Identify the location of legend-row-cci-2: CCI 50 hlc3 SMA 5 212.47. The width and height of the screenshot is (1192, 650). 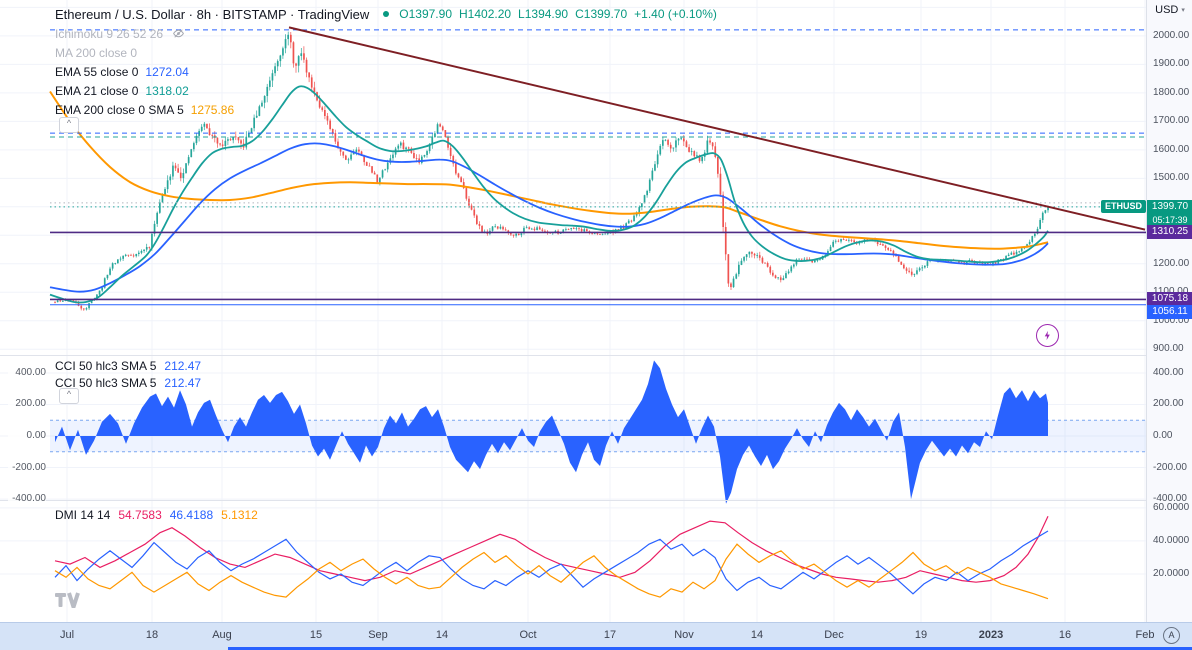
(128, 382).